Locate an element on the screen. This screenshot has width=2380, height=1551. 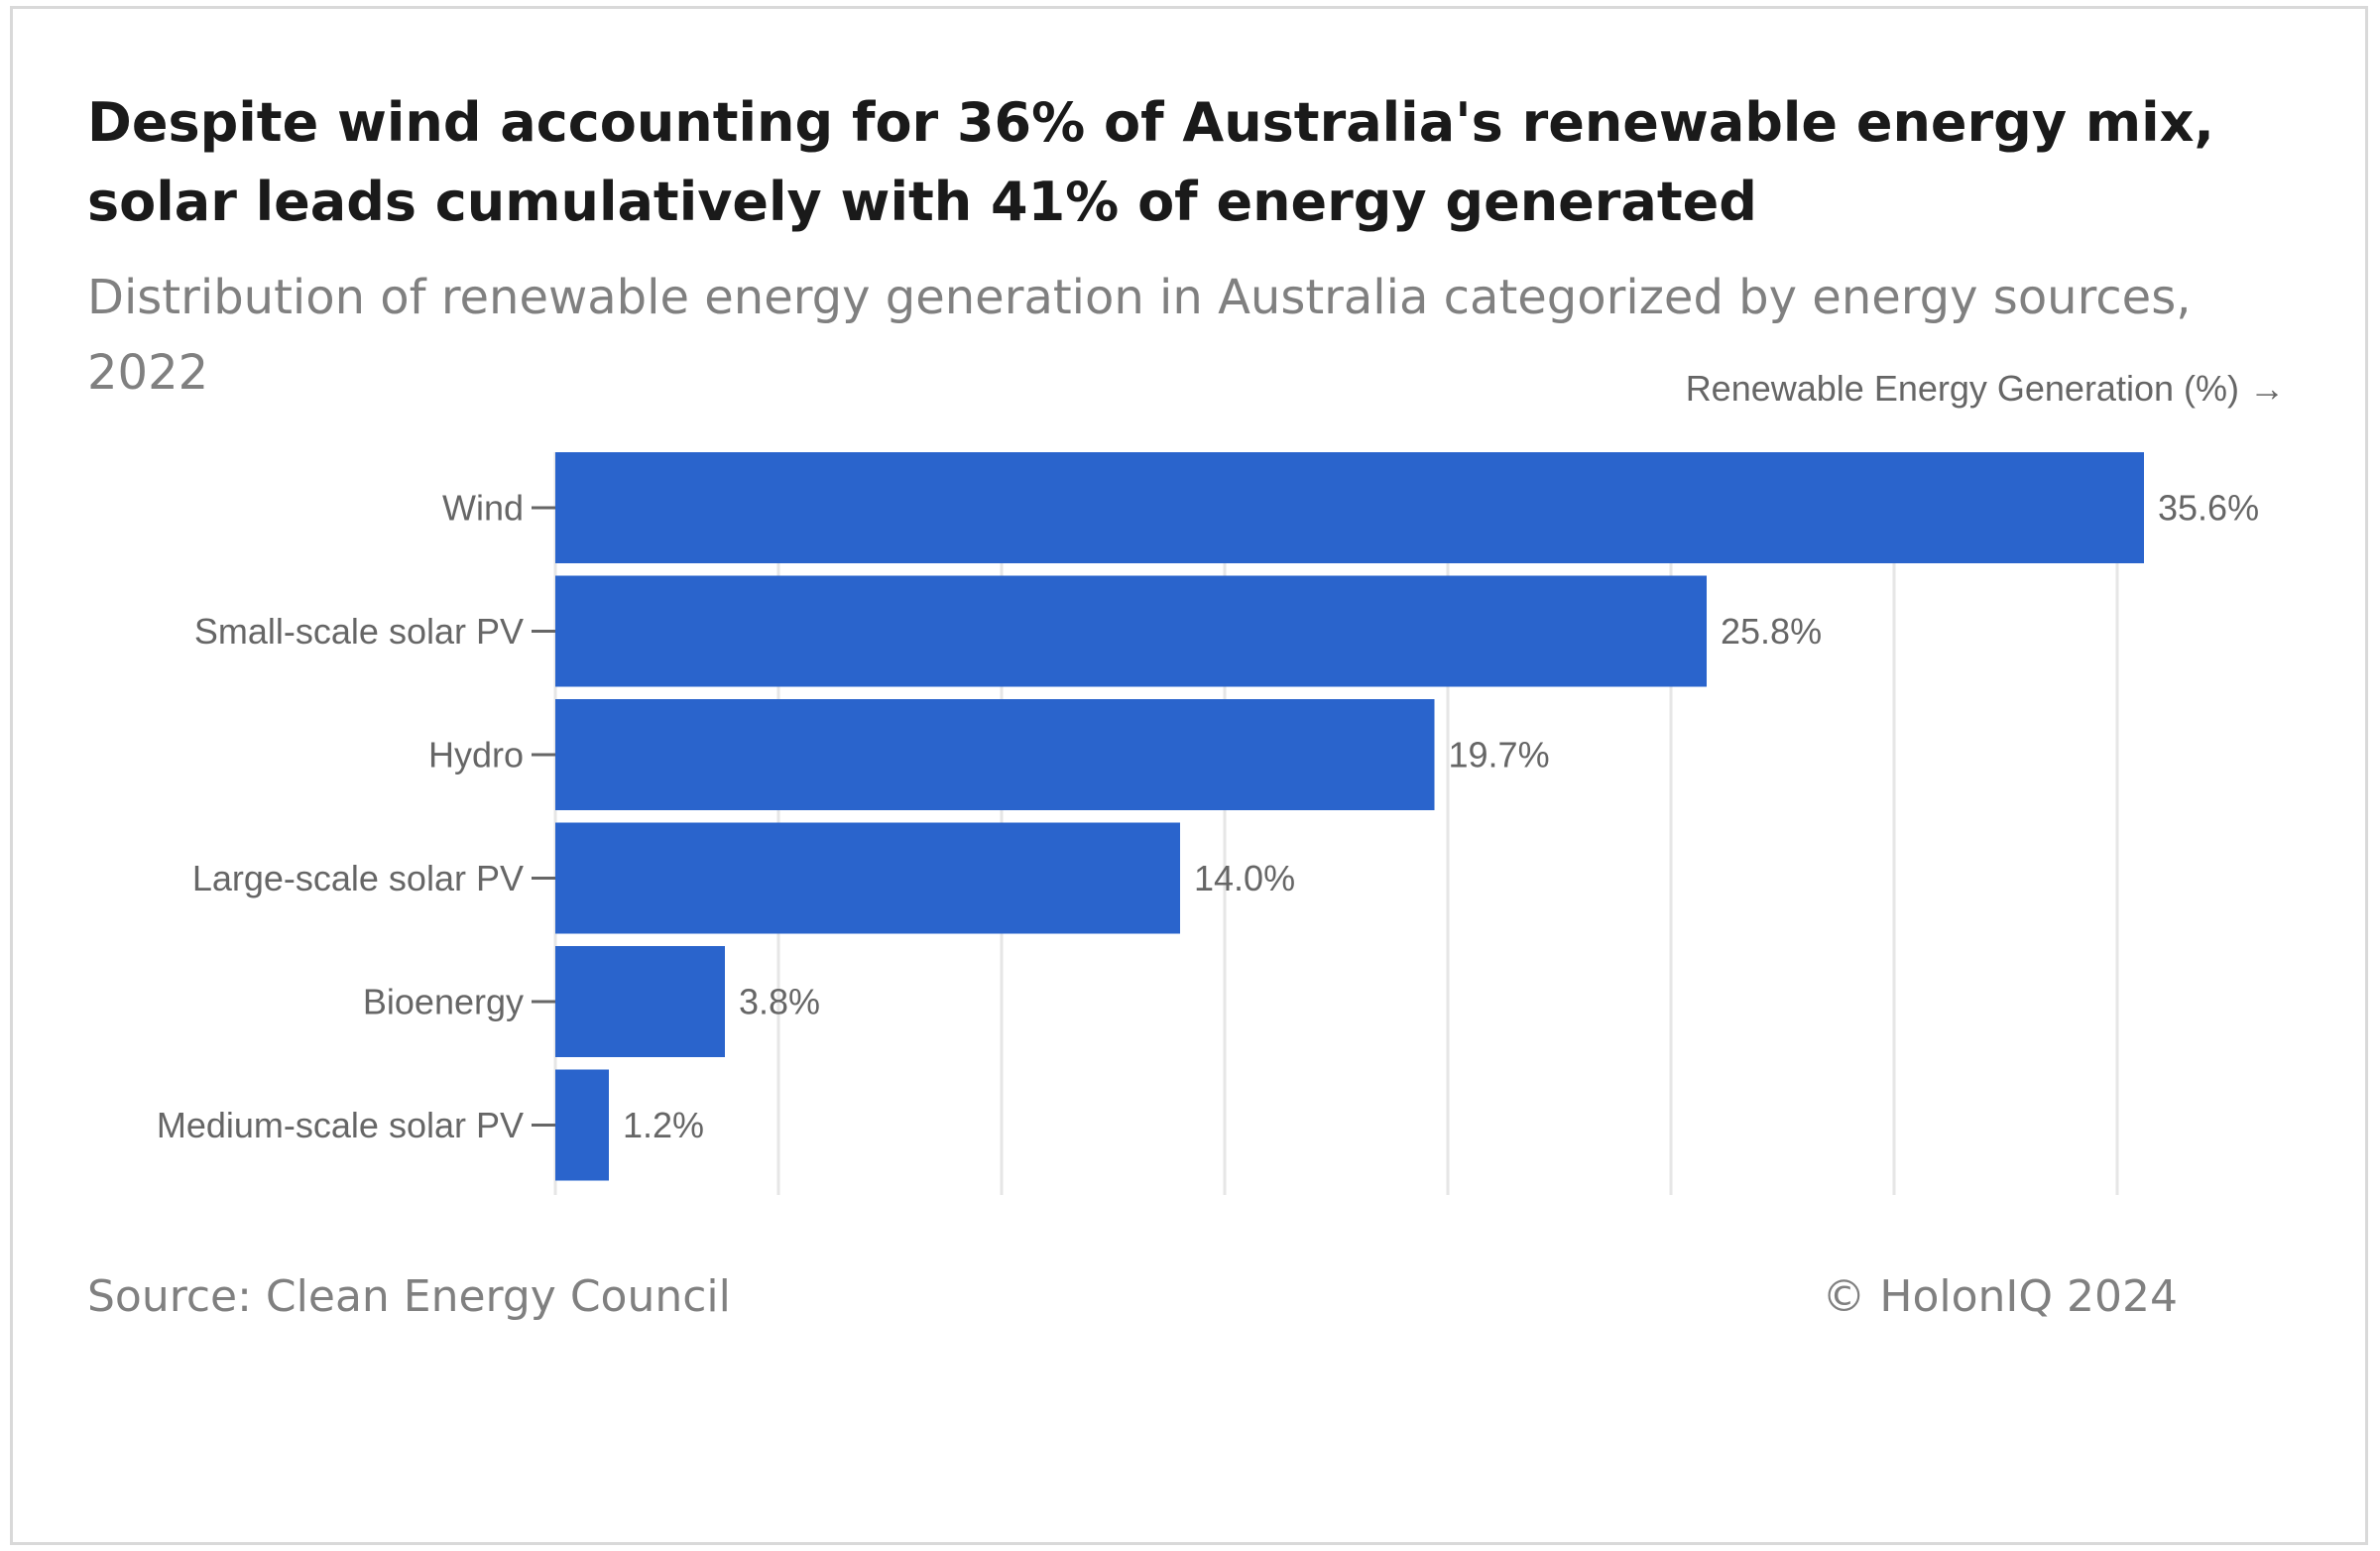
category-label: Wind is located at coordinates (483, 508).